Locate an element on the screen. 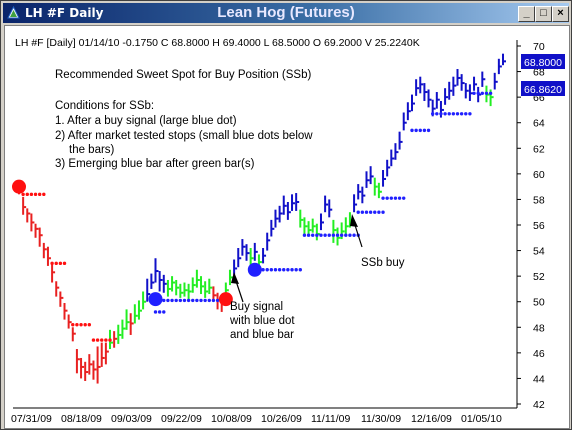 The image size is (572, 430). price-tag-close-text: 68.8000 is located at coordinates (543, 63).